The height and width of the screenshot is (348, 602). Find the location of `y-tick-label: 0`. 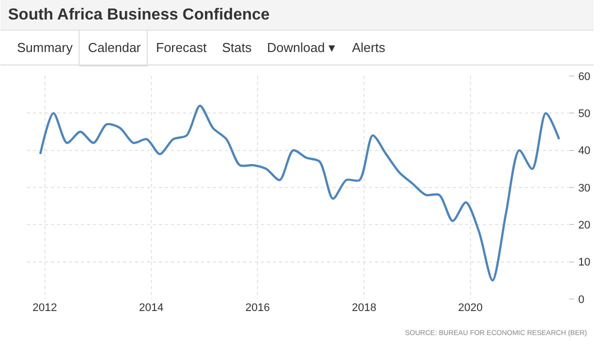

y-tick-label: 0 is located at coordinates (581, 300).